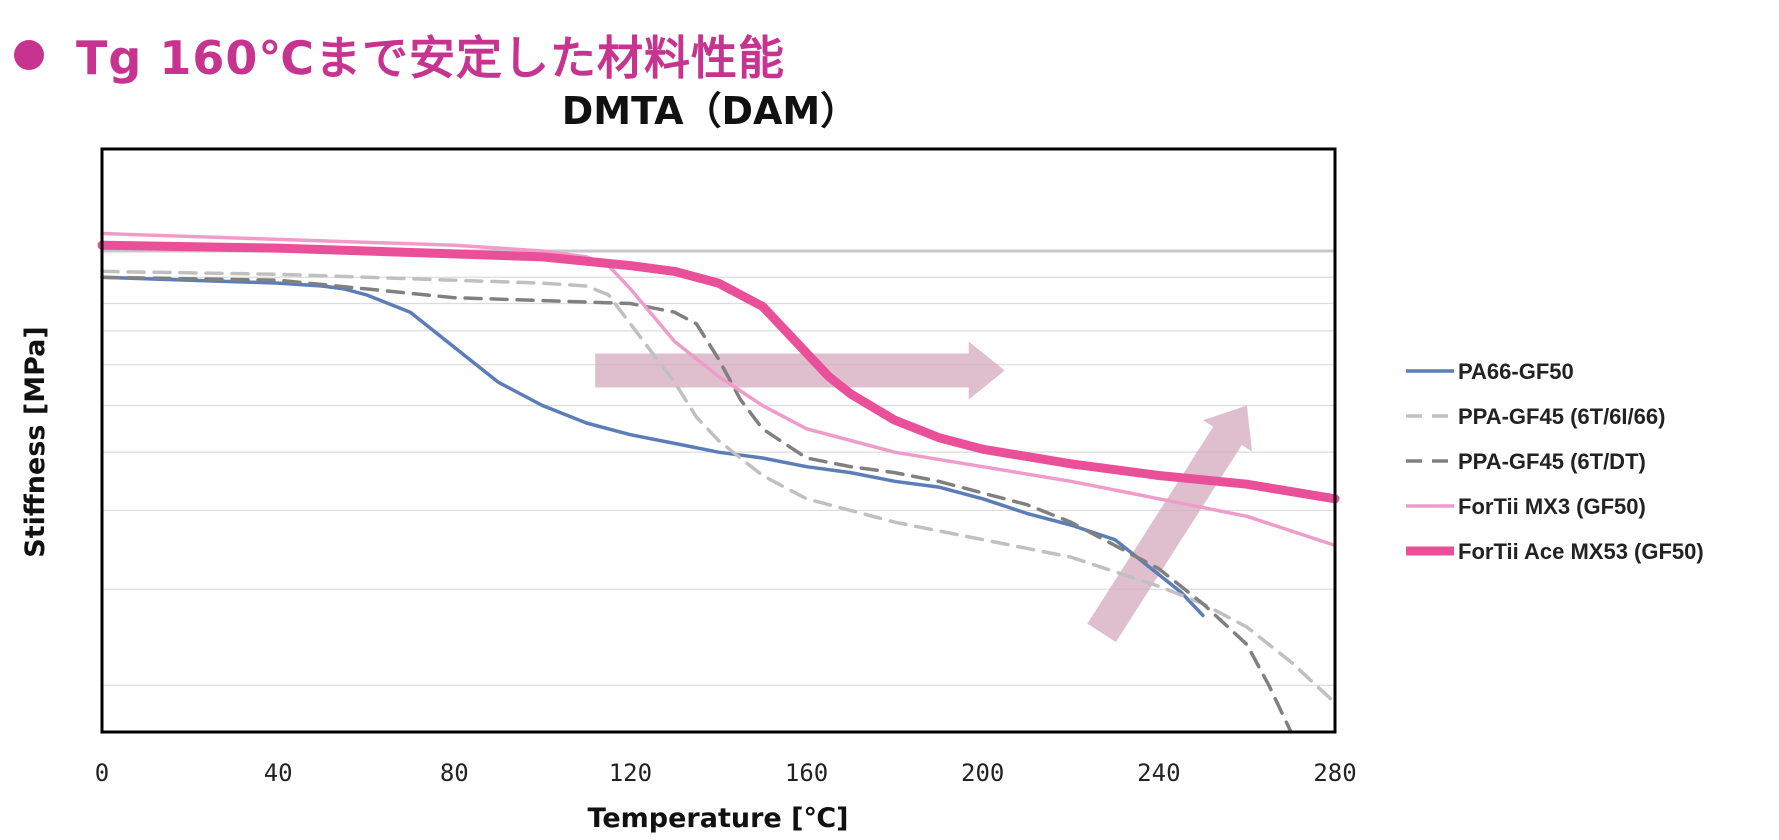 The image size is (1779, 840). I want to click on x-tick-label: 160, so click(806, 773).